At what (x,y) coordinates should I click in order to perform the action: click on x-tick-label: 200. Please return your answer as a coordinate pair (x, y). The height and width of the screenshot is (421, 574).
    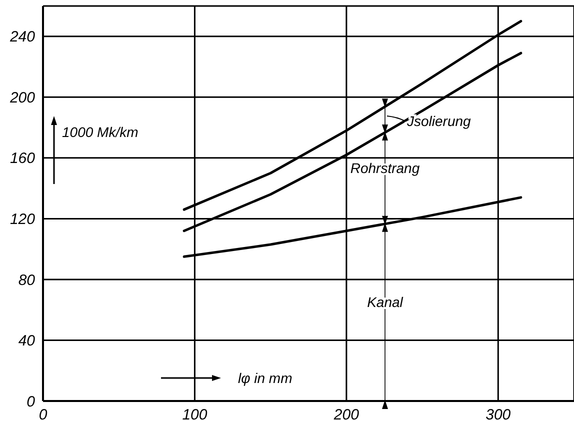
    Looking at the image, I should click on (346, 413).